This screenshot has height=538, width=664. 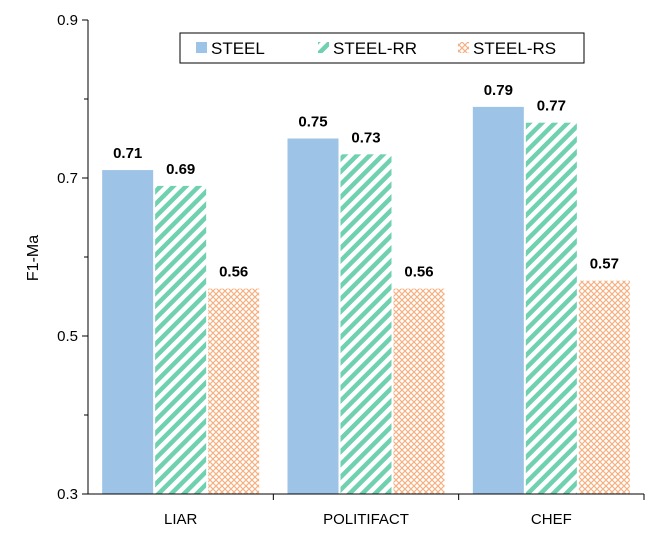 What do you see at coordinates (313, 316) in the screenshot?
I see `bar-steel-politifact` at bounding box center [313, 316].